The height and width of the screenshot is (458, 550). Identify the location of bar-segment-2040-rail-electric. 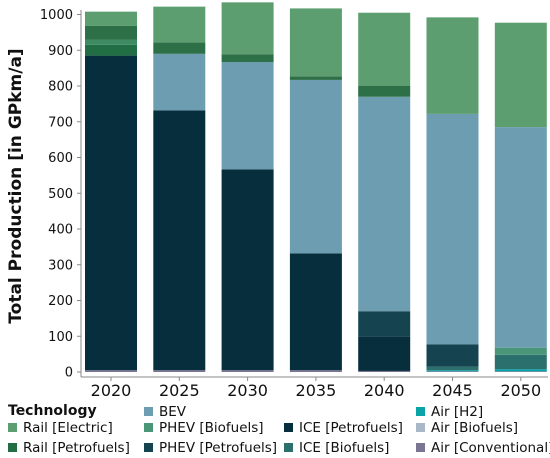
(384, 49).